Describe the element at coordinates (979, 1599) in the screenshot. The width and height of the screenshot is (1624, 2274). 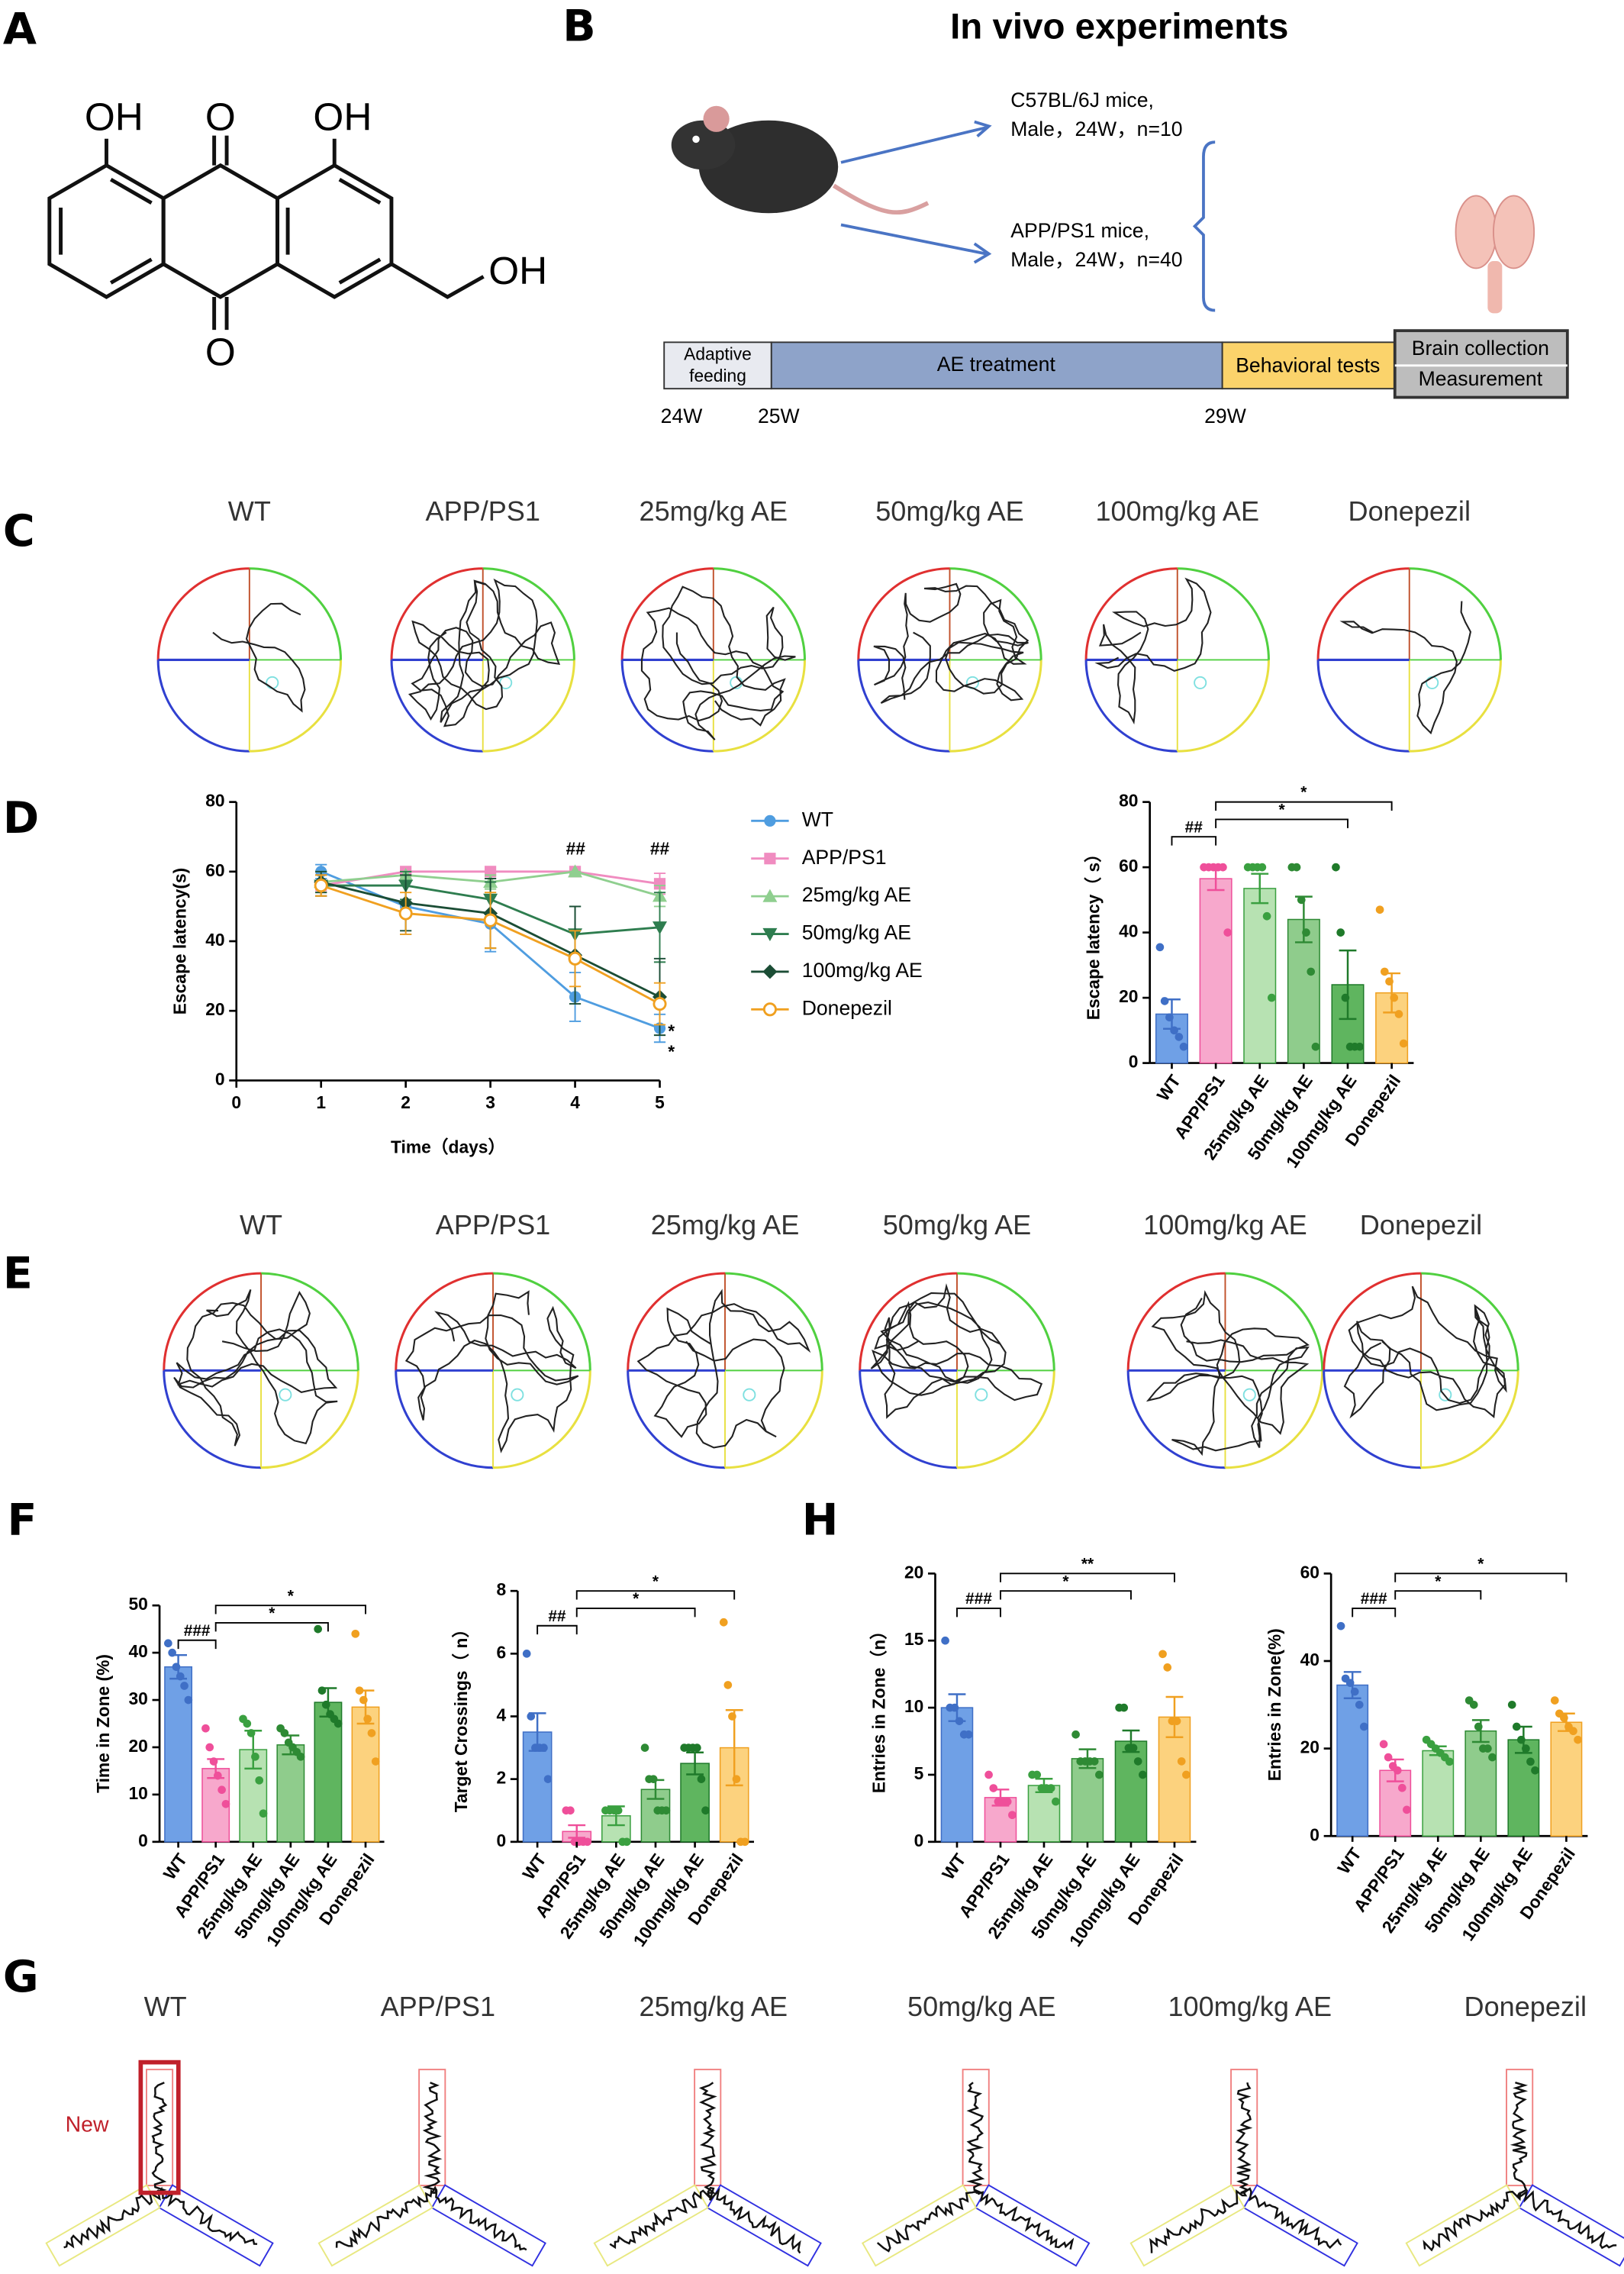
I see `significance-label: ###` at that location.